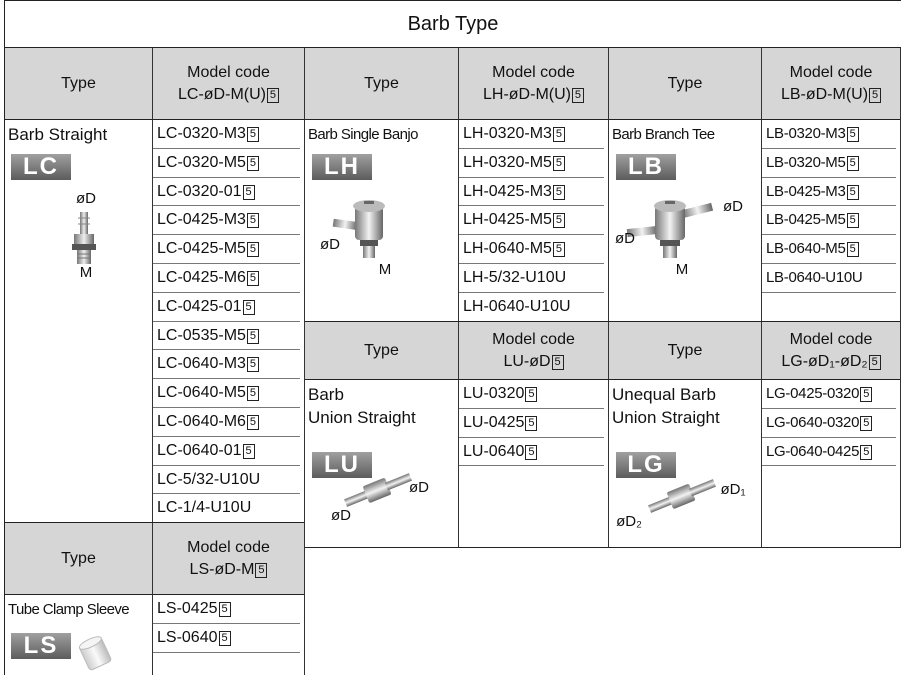  I want to click on type-cell: Barb Single Banjo LH øD M, so click(382, 221).